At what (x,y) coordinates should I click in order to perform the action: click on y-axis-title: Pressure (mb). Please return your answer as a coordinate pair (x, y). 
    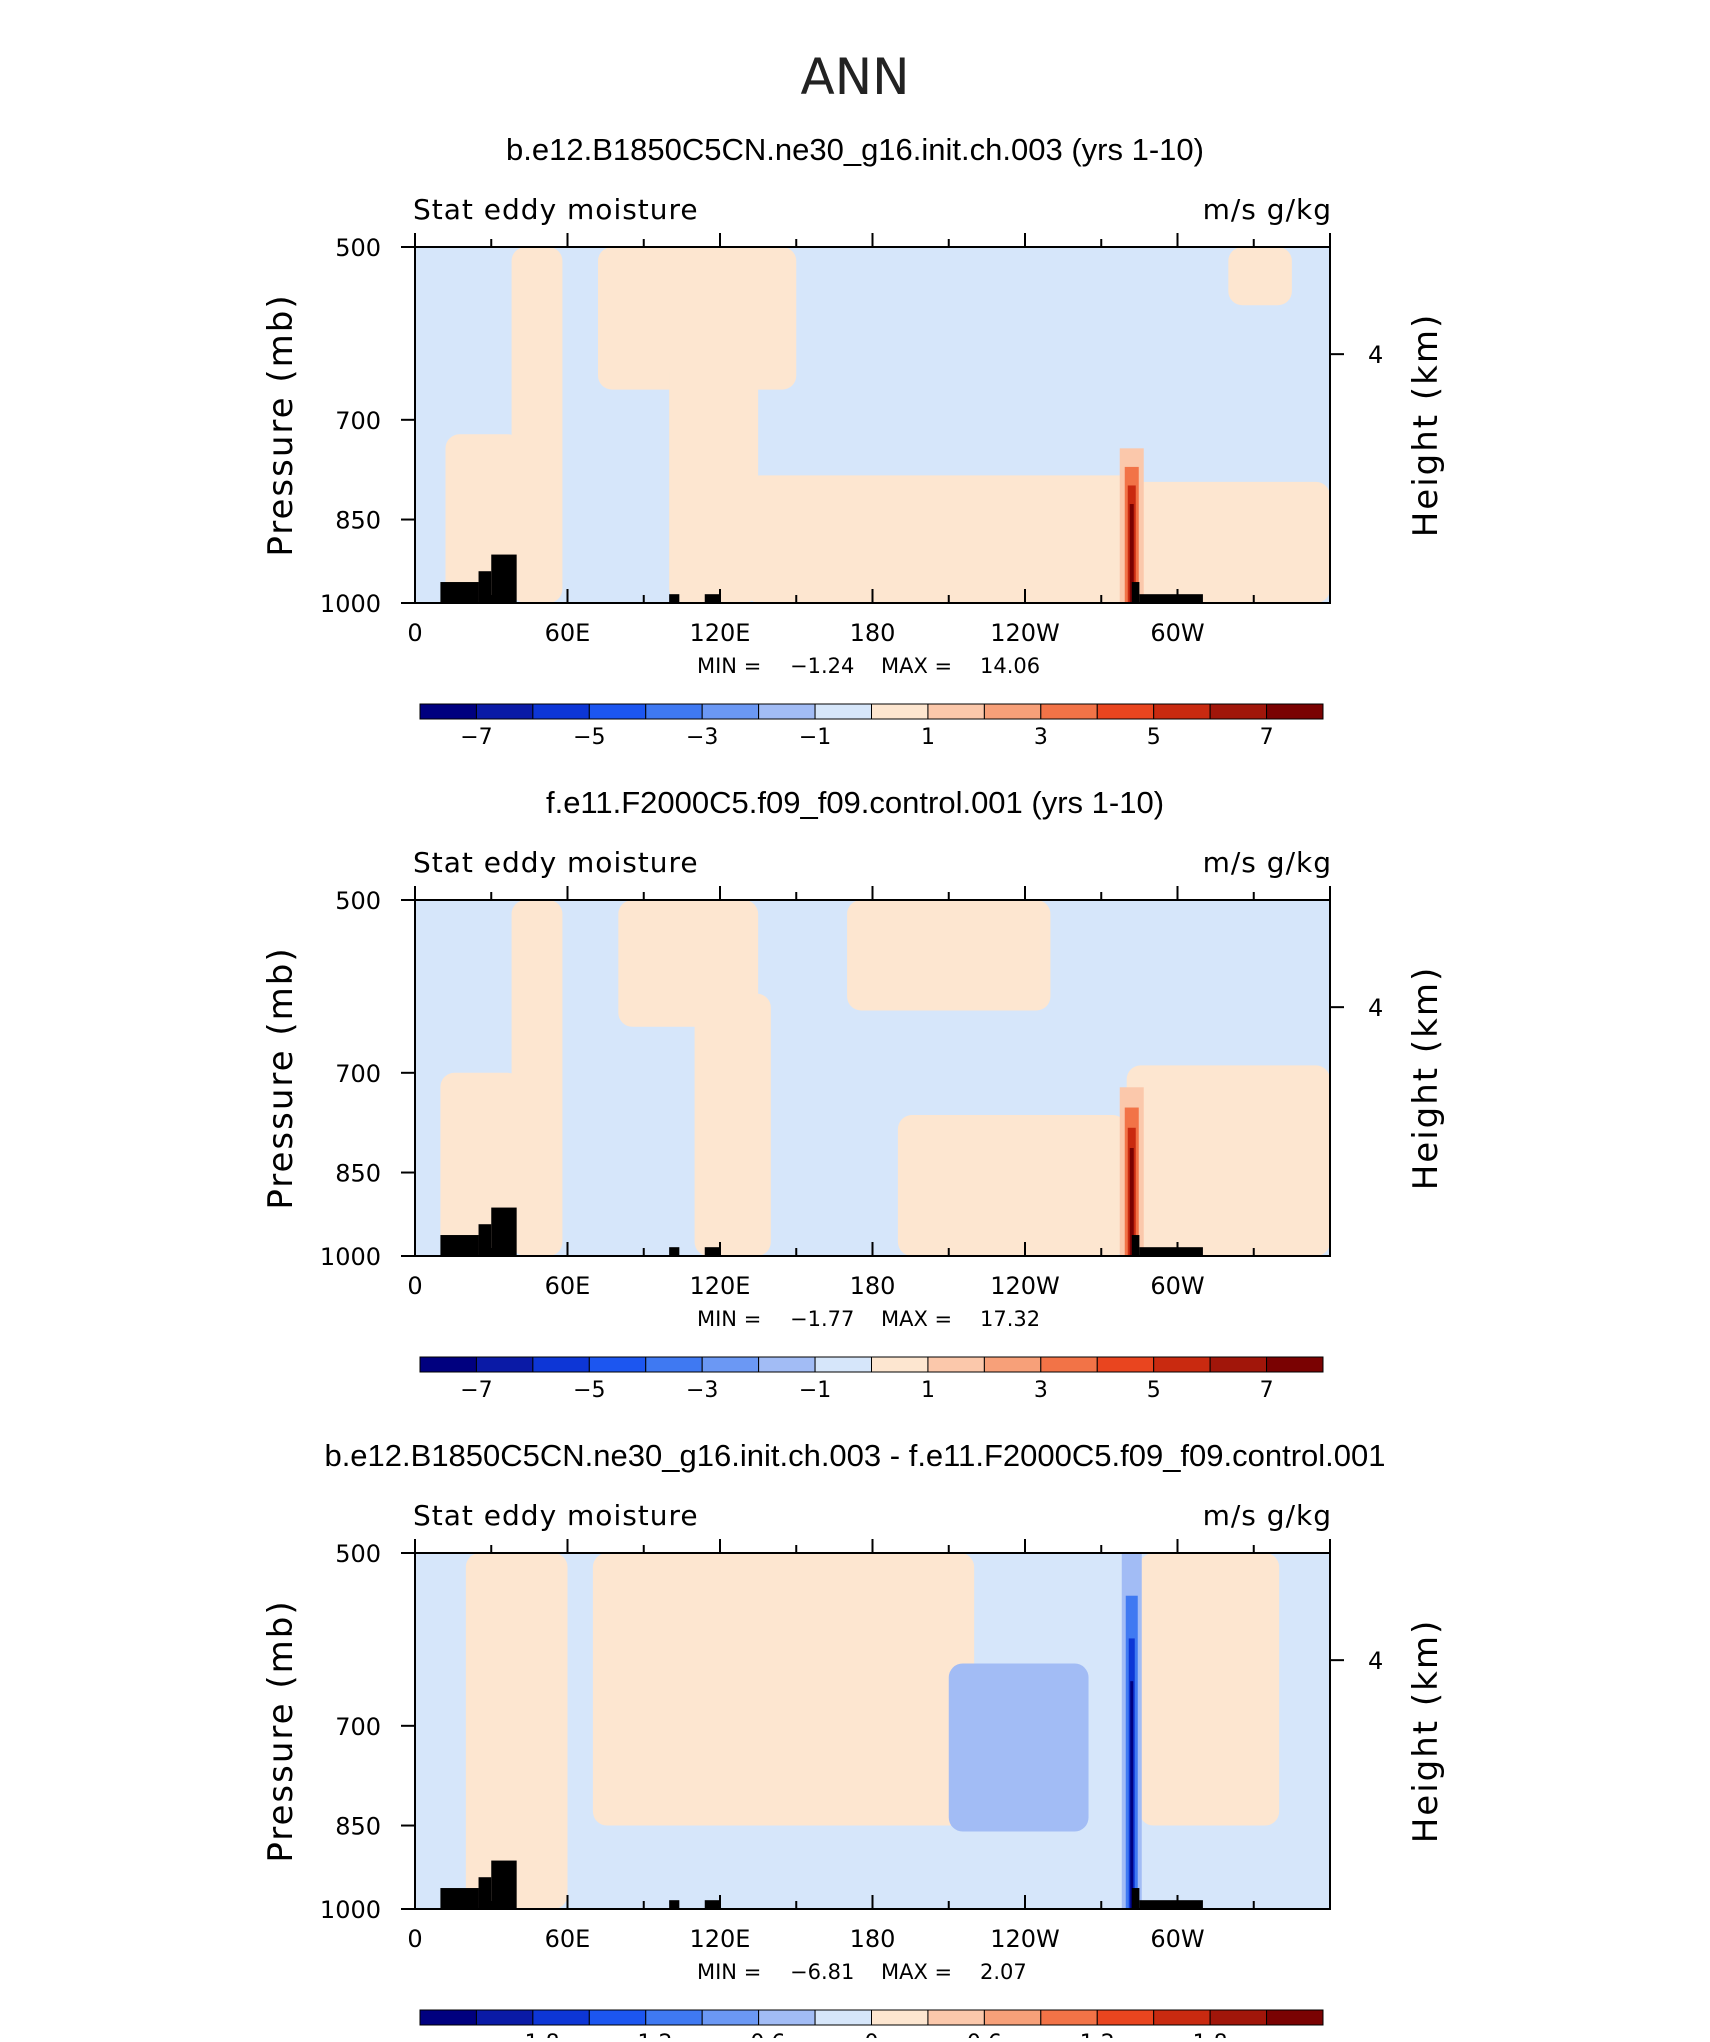
    Looking at the image, I should click on (281, 424).